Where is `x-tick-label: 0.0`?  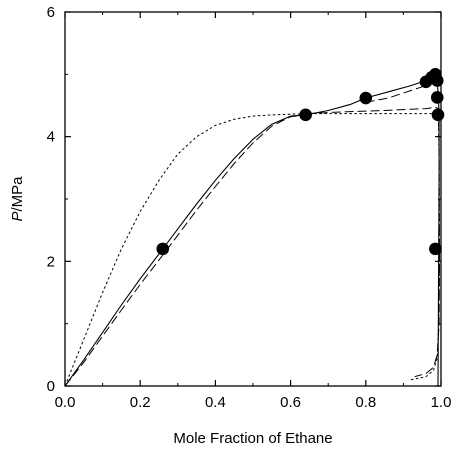 x-tick-label: 0.0 is located at coordinates (65, 402).